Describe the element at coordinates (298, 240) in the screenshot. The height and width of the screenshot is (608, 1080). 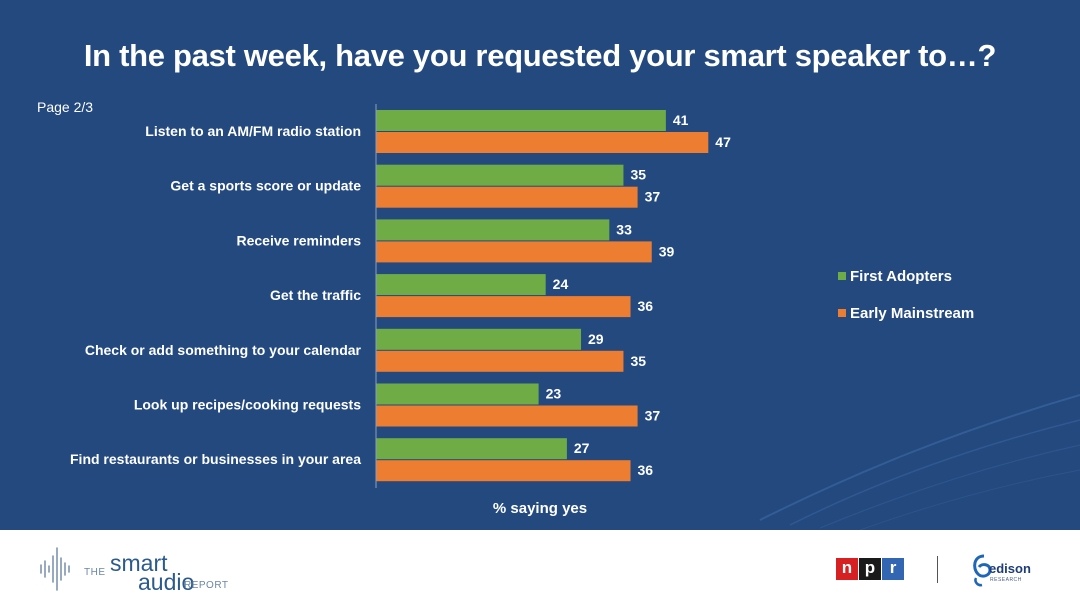
I see `category-label: Receive reminders` at that location.